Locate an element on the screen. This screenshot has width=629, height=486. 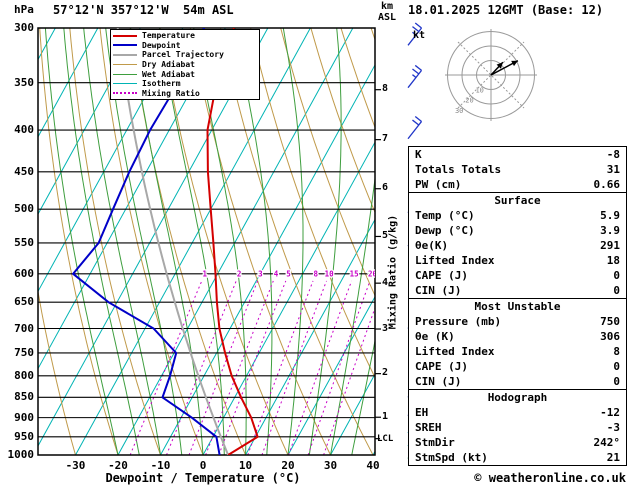
stats-label: CAPE (J) is located at coordinates (441, 275).